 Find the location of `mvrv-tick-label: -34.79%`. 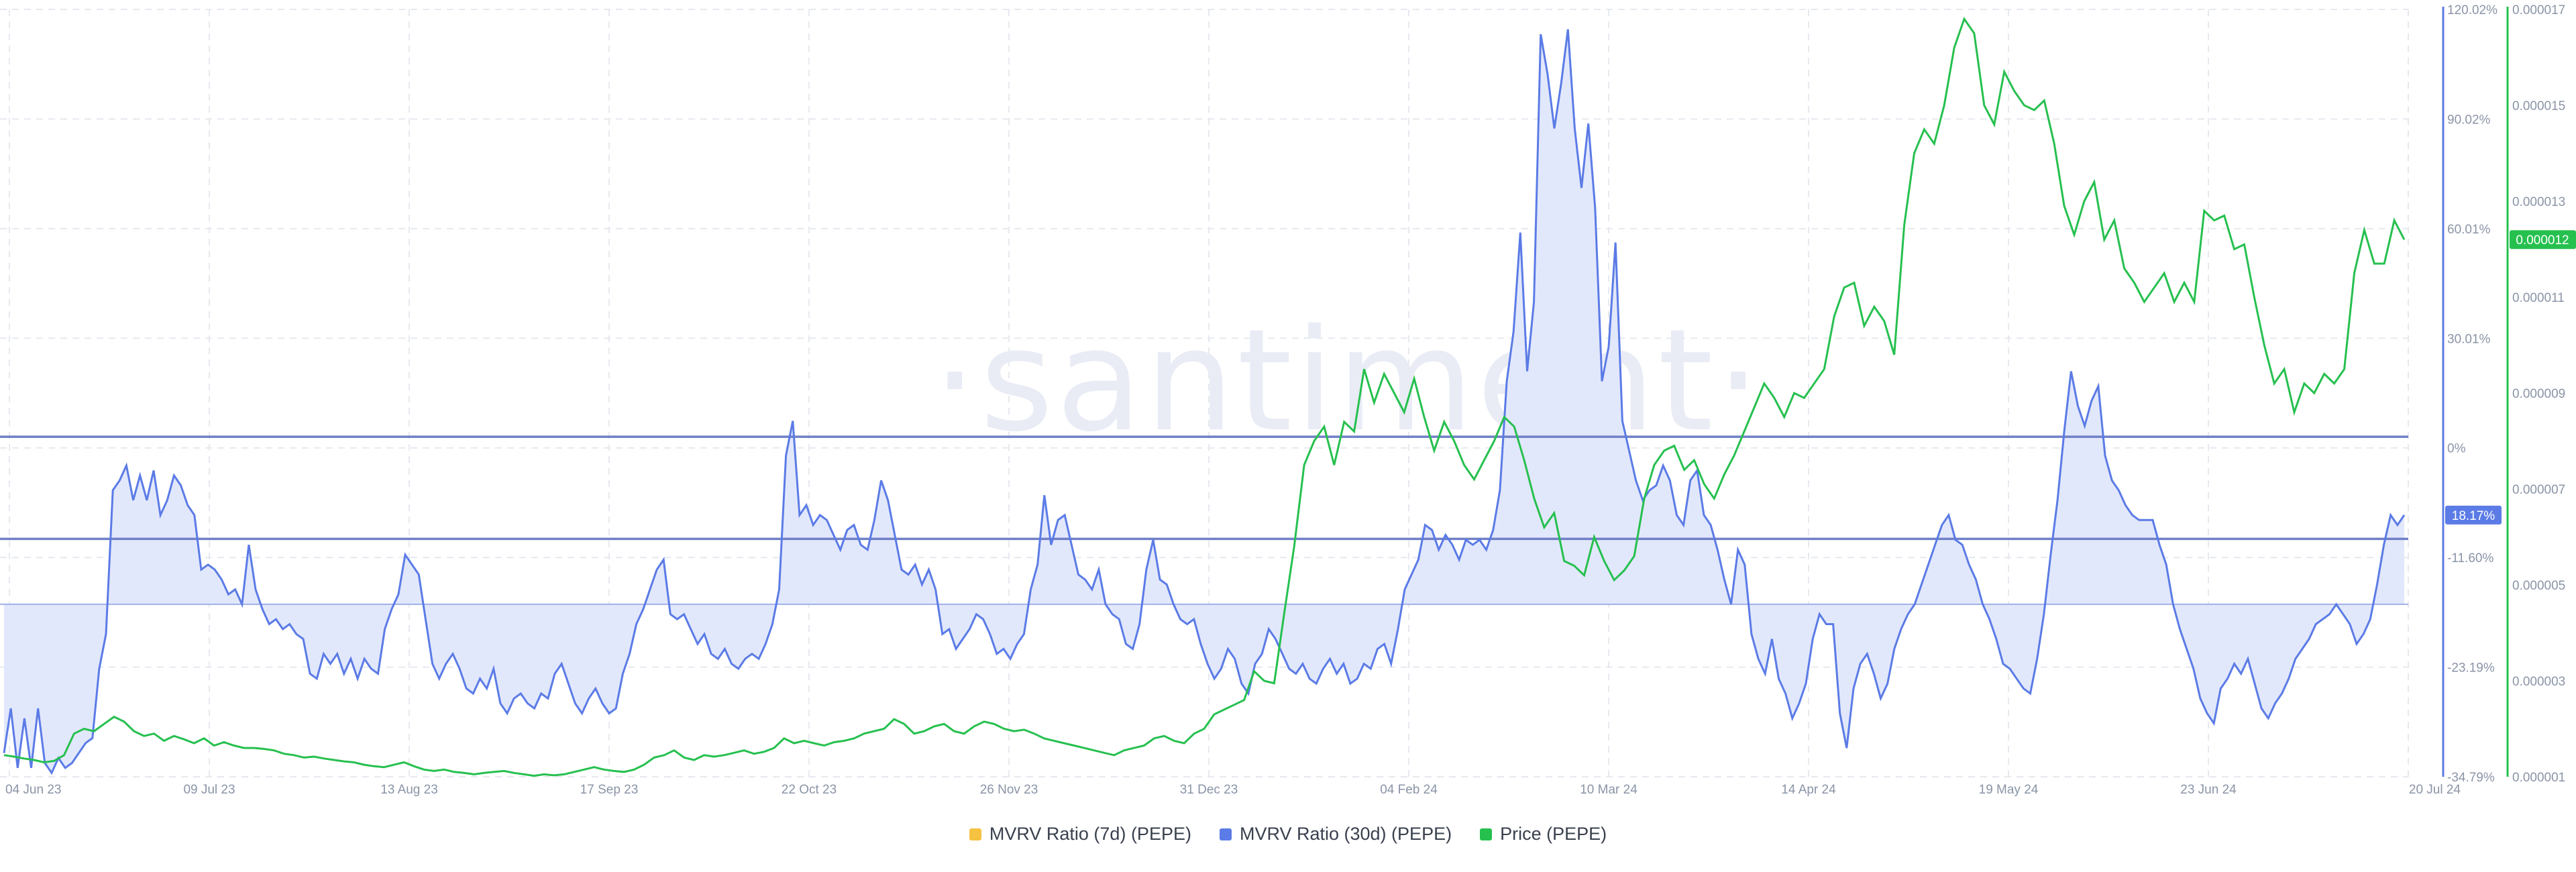

mvrv-tick-label: -34.79% is located at coordinates (2471, 778).